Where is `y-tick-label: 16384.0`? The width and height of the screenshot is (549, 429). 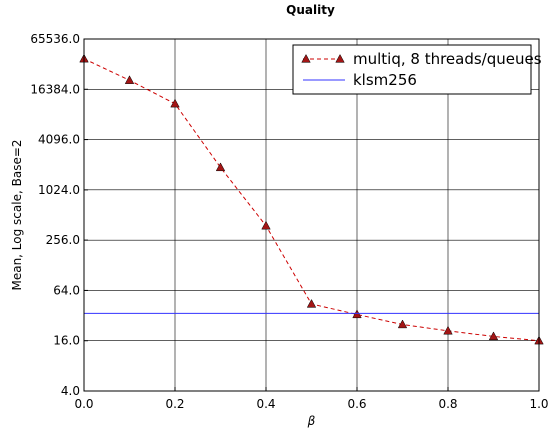
y-tick-label: 16384.0 is located at coordinates (55, 89).